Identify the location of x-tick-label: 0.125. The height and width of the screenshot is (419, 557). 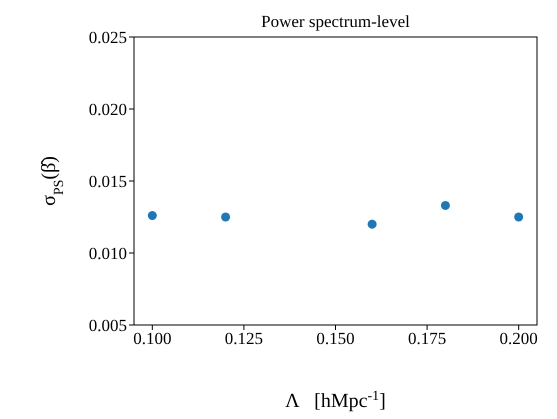
(244, 338).